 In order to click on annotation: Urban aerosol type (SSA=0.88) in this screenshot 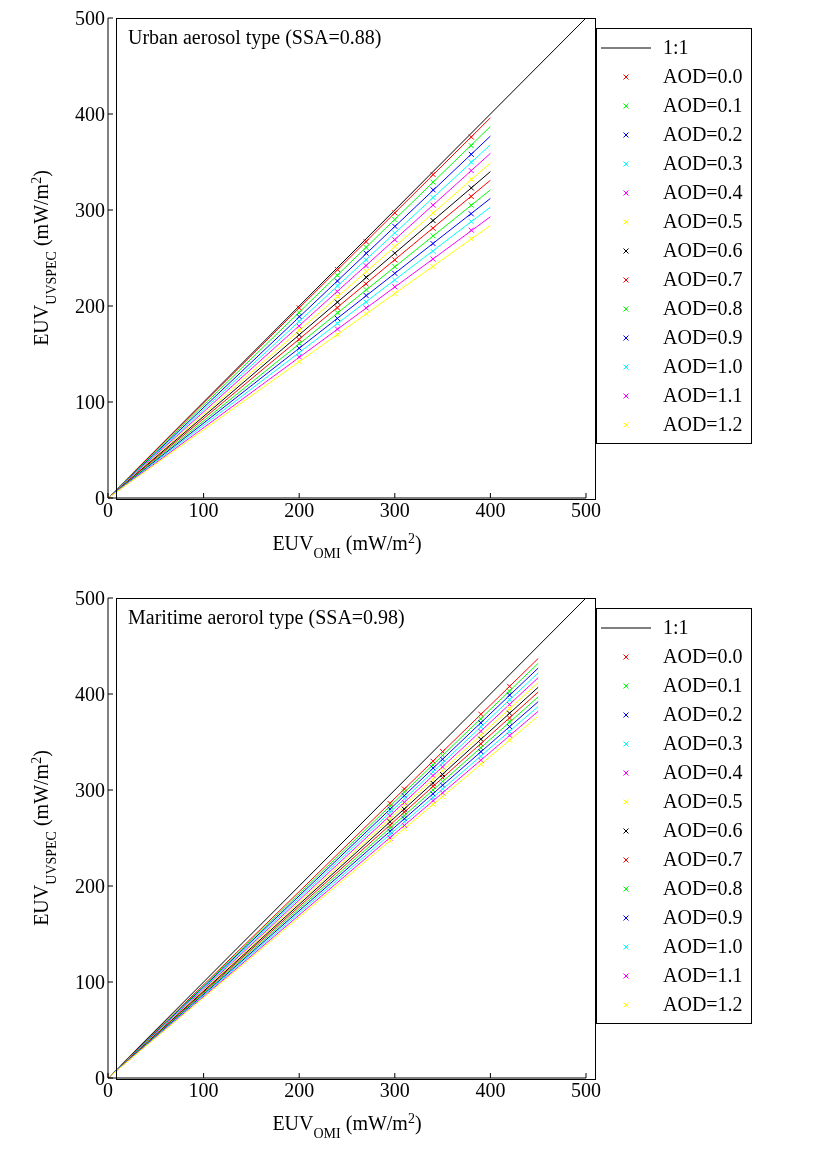, I will do `click(255, 37)`.